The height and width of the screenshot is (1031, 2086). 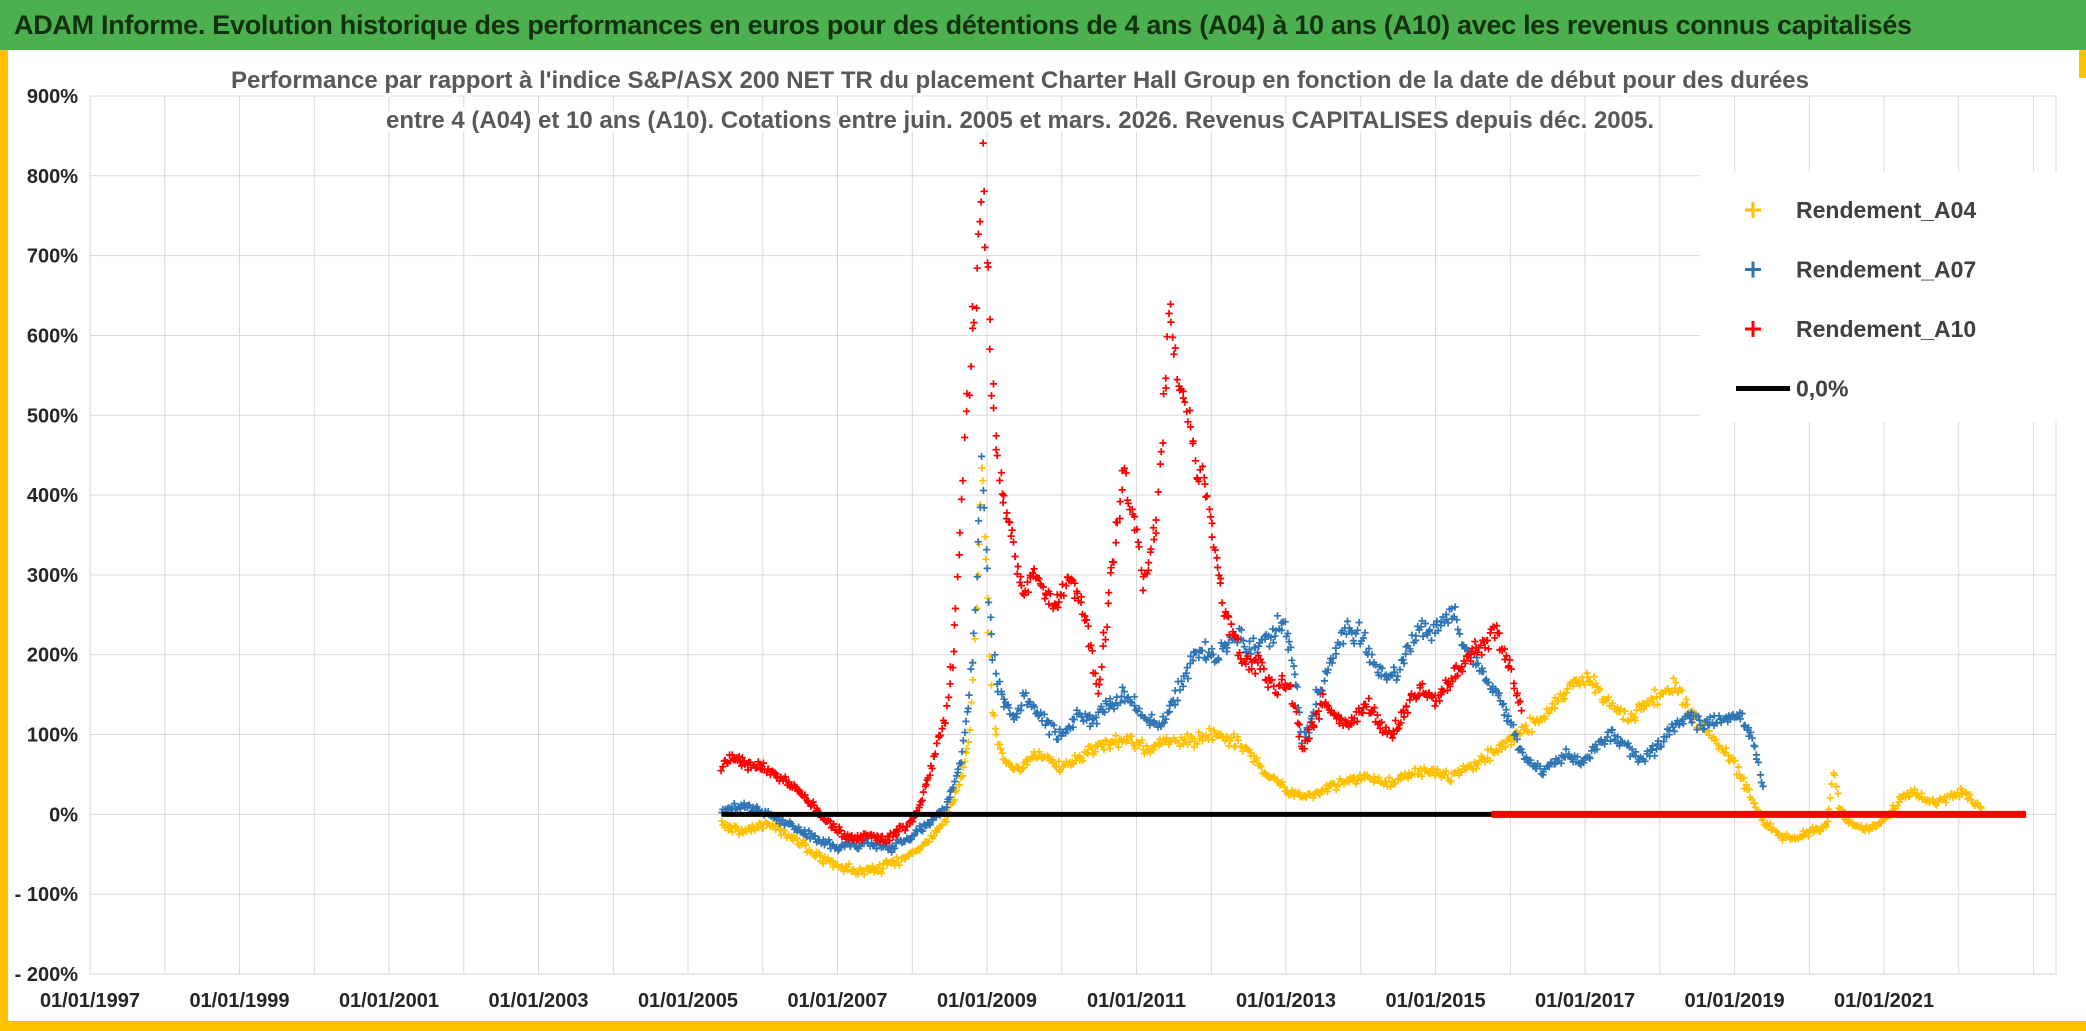 I want to click on legend-label: Rendement_A10, so click(x=1886, y=329).